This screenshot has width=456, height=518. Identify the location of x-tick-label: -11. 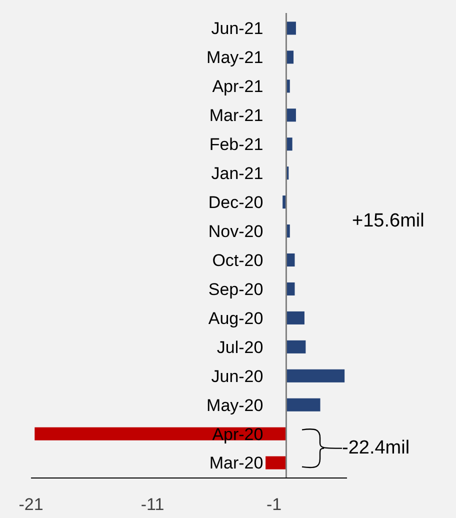
(152, 504).